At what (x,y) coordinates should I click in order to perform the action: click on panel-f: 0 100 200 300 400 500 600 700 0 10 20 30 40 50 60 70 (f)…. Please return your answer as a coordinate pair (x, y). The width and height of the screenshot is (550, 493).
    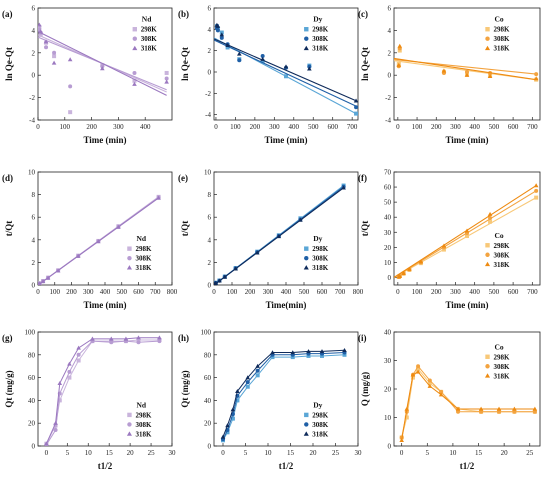
    Looking at the image, I should click on (449, 239).